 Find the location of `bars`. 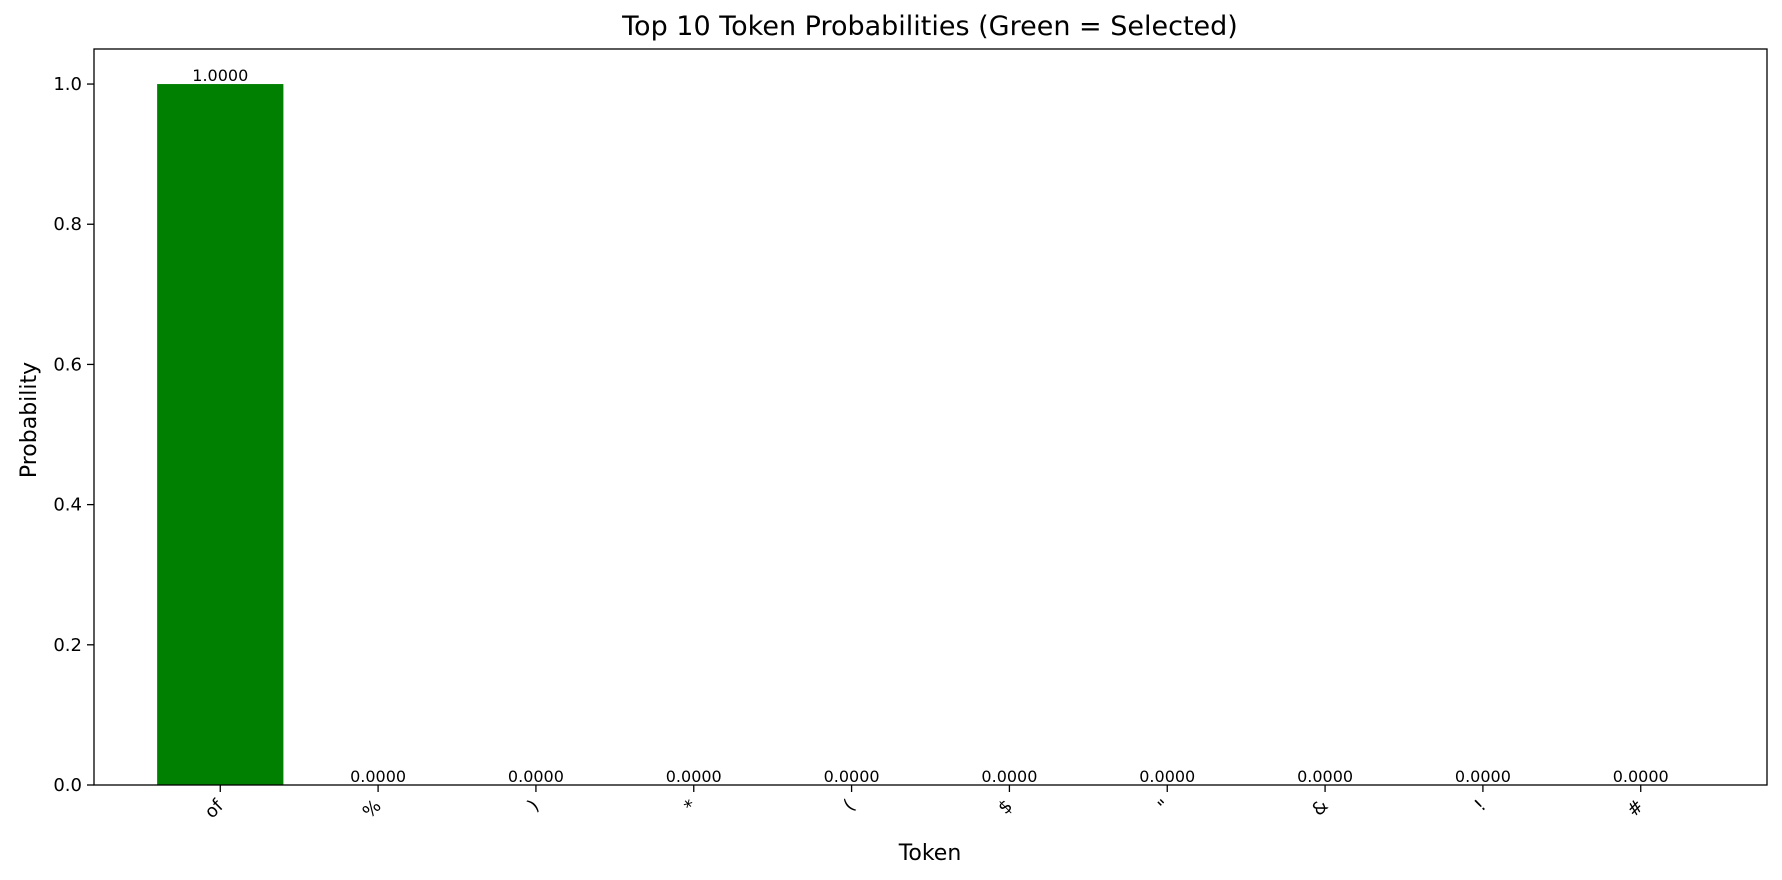

bars is located at coordinates (220, 435).